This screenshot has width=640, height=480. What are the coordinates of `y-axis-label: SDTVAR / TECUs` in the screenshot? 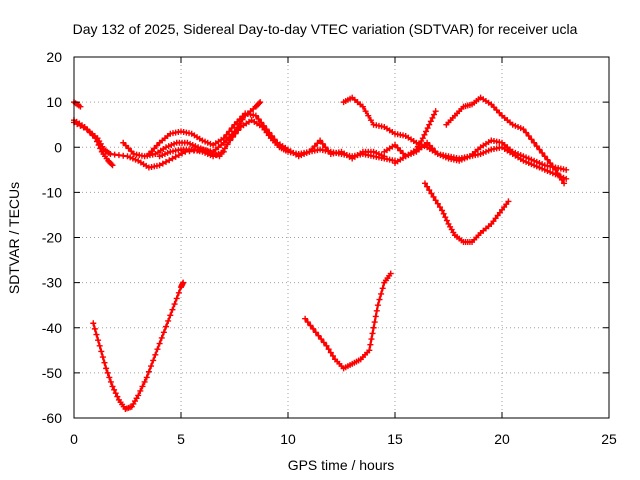 It's located at (14, 238).